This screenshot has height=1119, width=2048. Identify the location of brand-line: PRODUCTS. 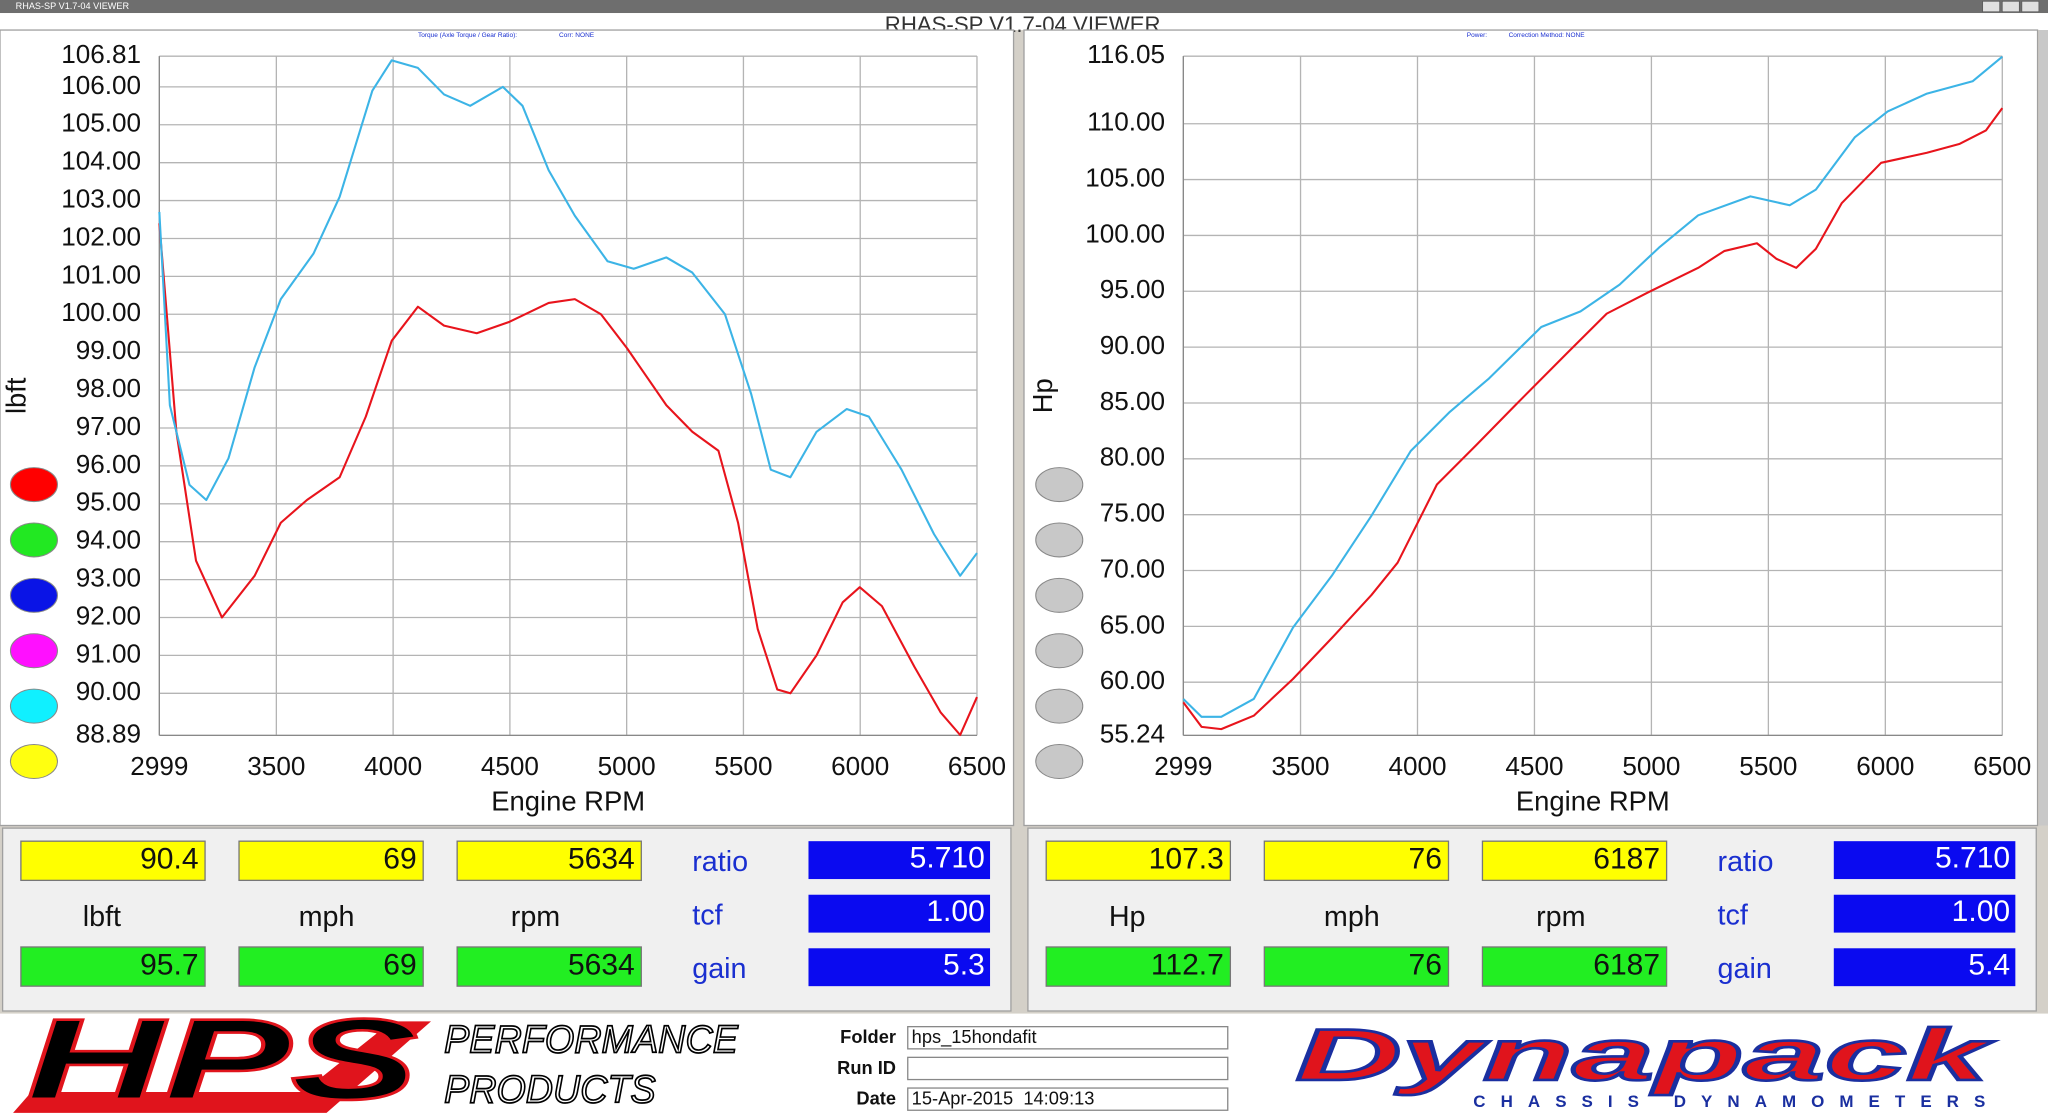
(550, 1089).